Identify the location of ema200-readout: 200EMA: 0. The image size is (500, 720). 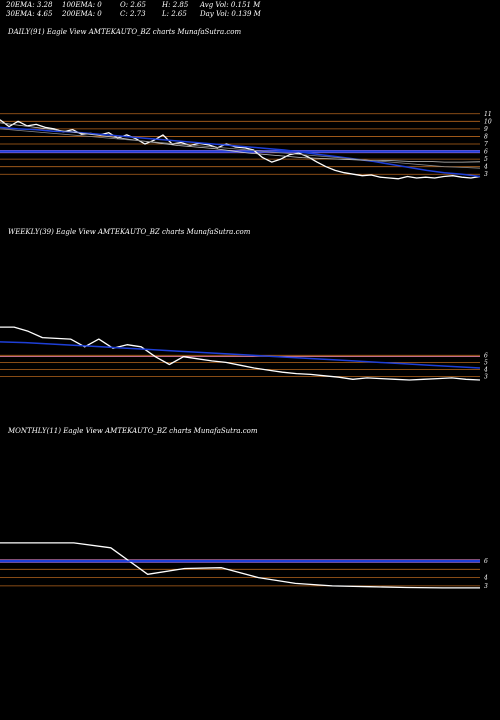
(82, 14).